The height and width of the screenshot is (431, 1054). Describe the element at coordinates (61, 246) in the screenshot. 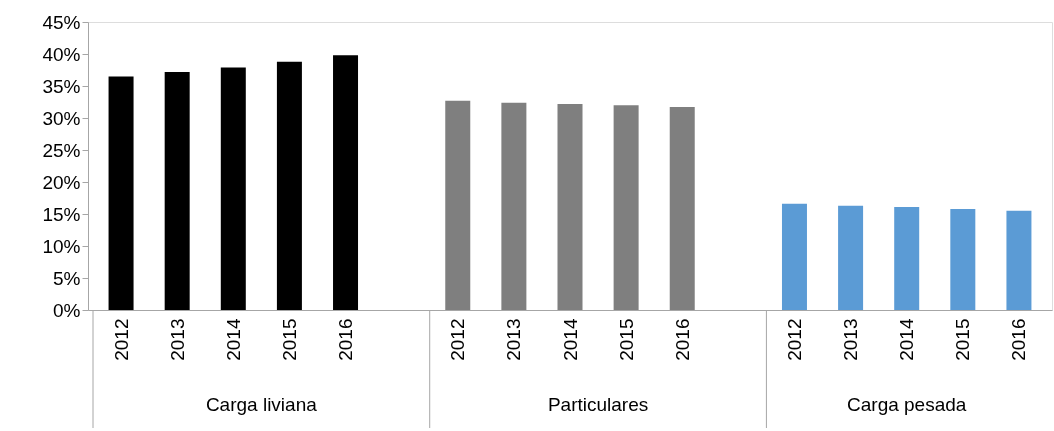

I see `y-tick-label: 10%` at that location.